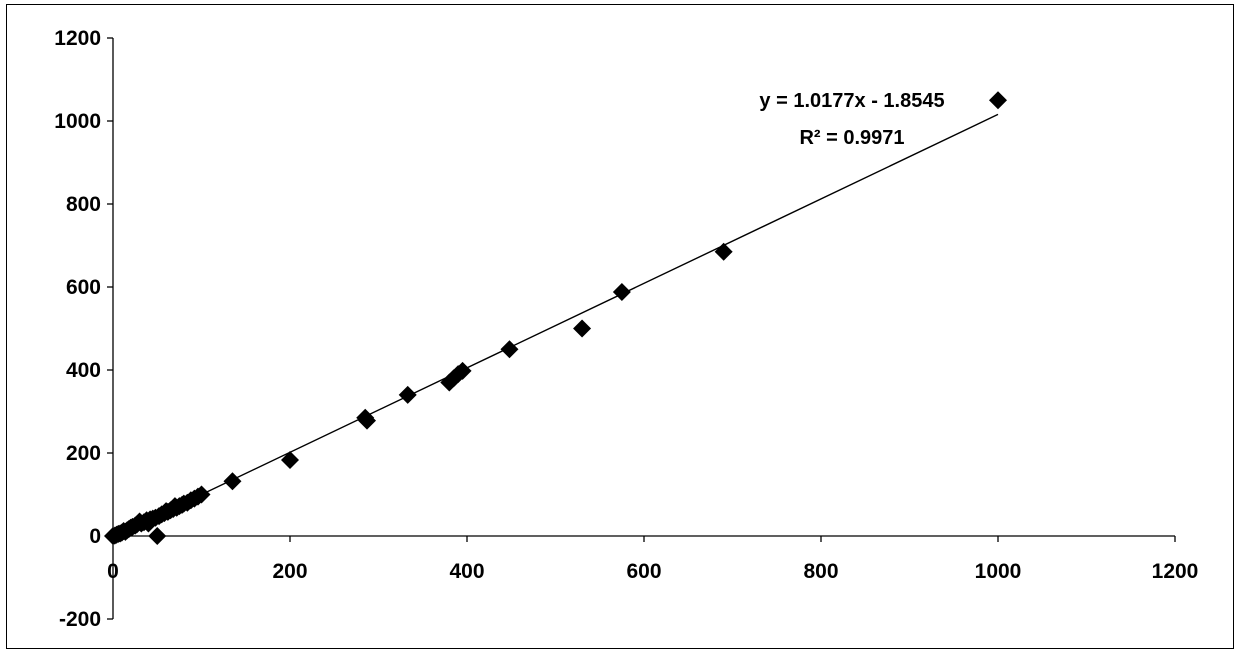 Image resolution: width=1240 pixels, height=655 pixels. Describe the element at coordinates (83, 204) in the screenshot. I see `y-tick-label: 800` at that location.